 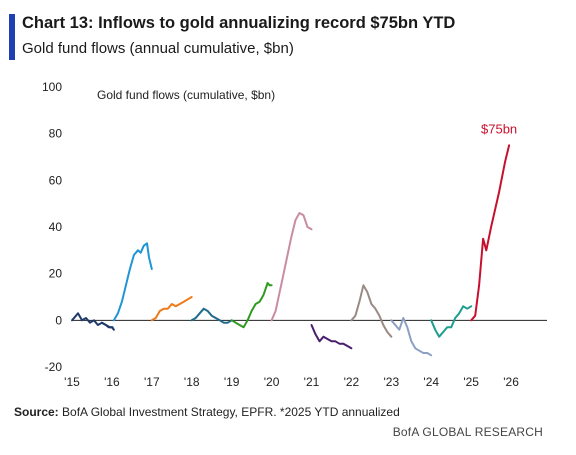 What do you see at coordinates (72, 382) in the screenshot?
I see `x-tick-label: '15` at bounding box center [72, 382].